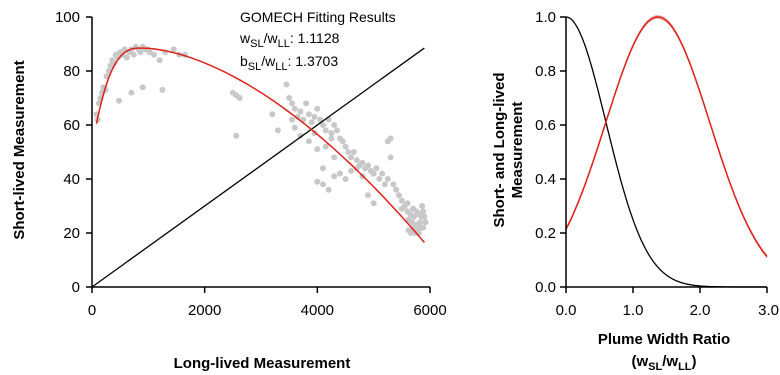 The width and height of the screenshot is (780, 375). Describe the element at coordinates (550, 152) in the screenshot. I see `y-ticks: 0.0 0.2 0.4 0.6 0.8 1.0` at that location.